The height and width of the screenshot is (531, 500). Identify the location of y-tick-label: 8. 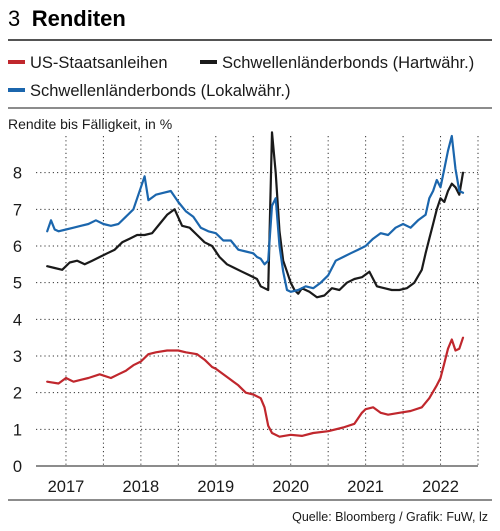
(17, 174).